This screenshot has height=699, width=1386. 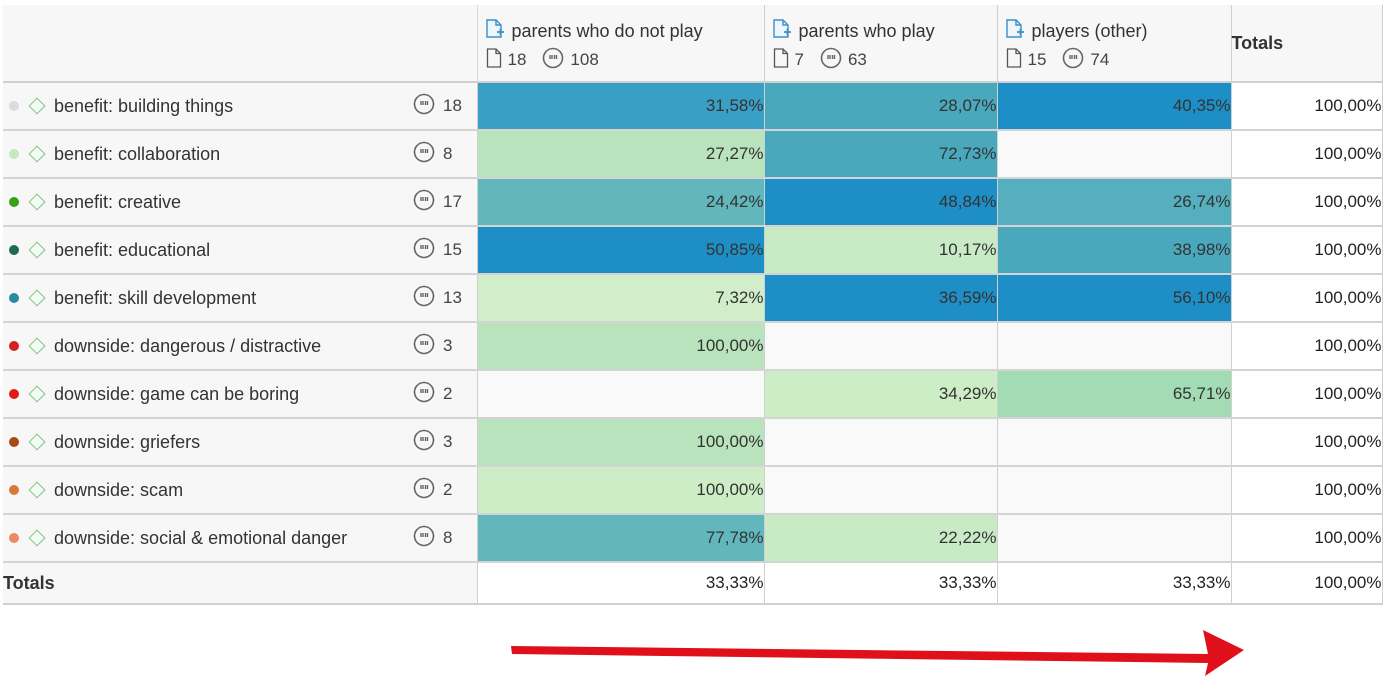 I want to click on column-header-parents-who-do-not-play: parents who do not play 18 108, so click(x=620, y=44).